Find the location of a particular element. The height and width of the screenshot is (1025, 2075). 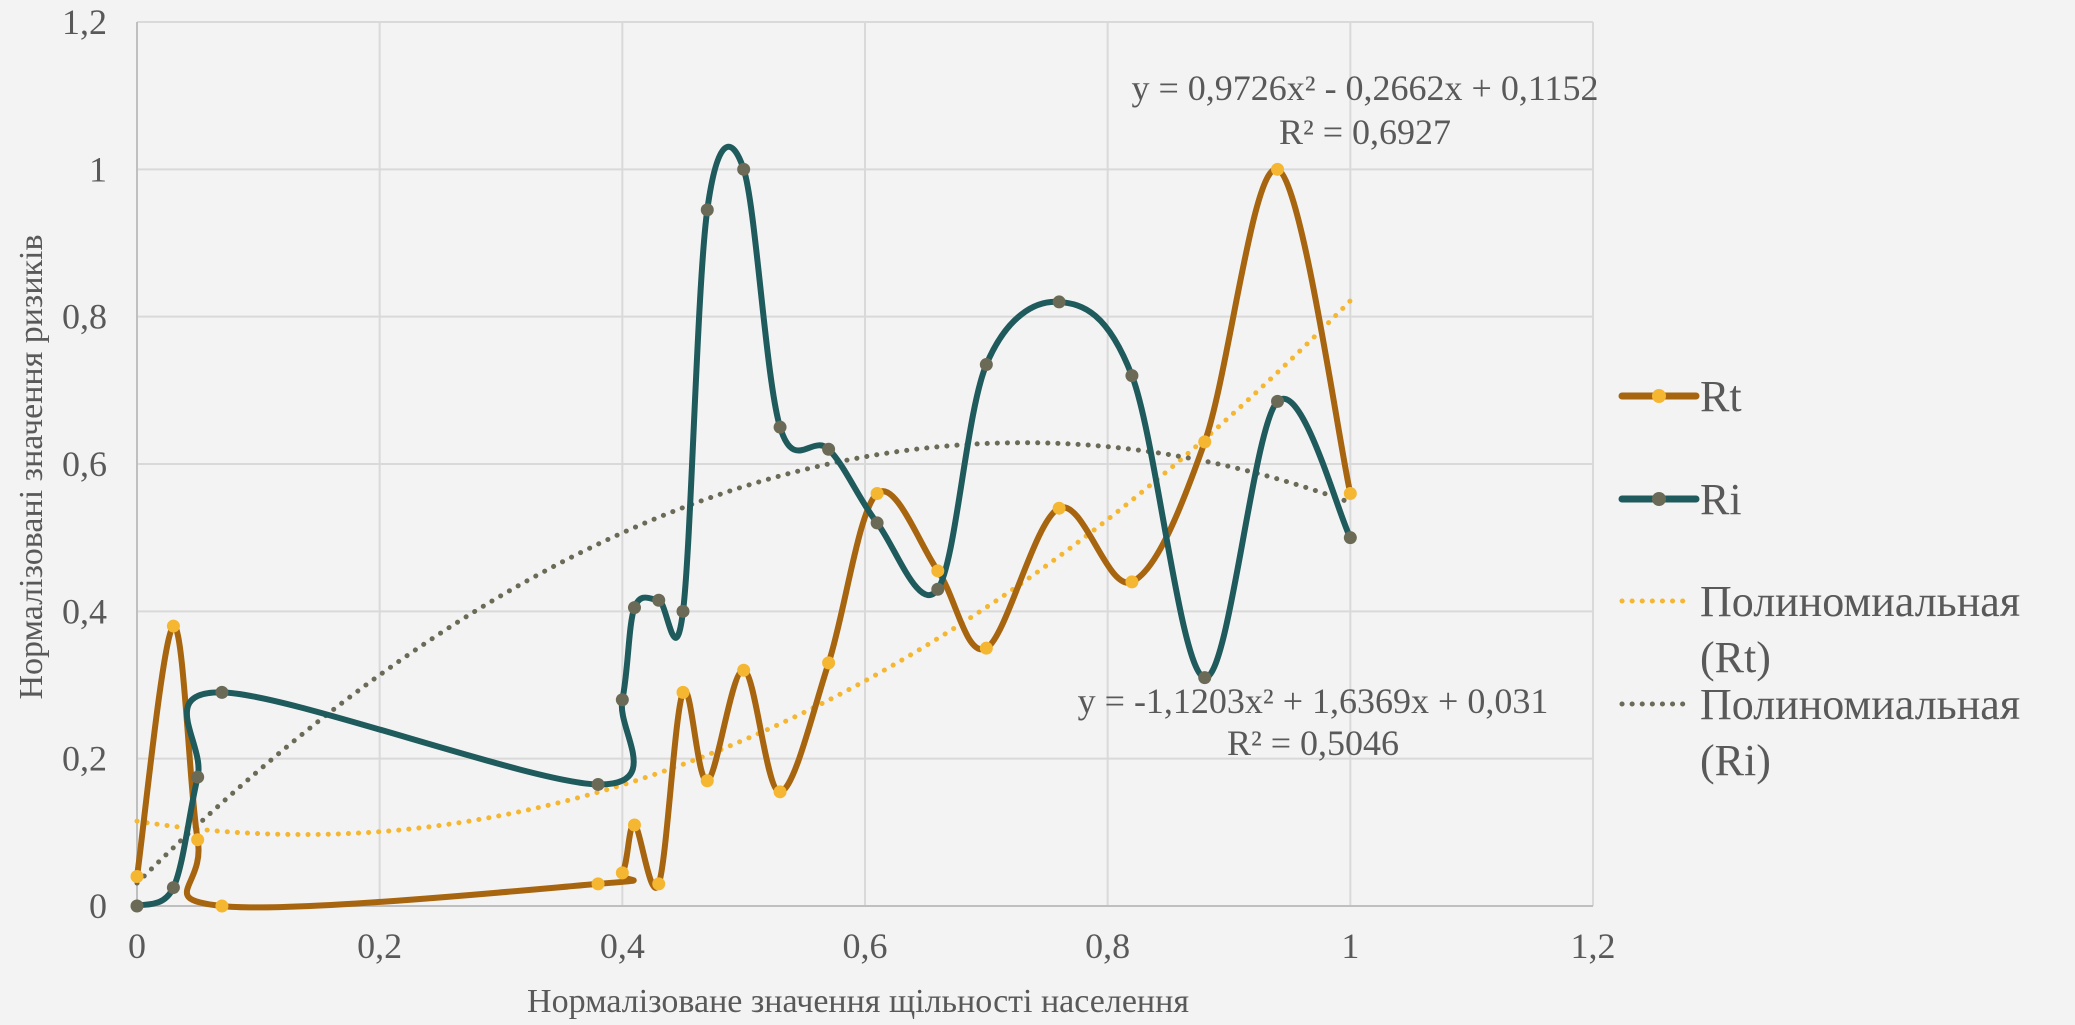

x-tick-label: 1,2 is located at coordinates (1593, 946).